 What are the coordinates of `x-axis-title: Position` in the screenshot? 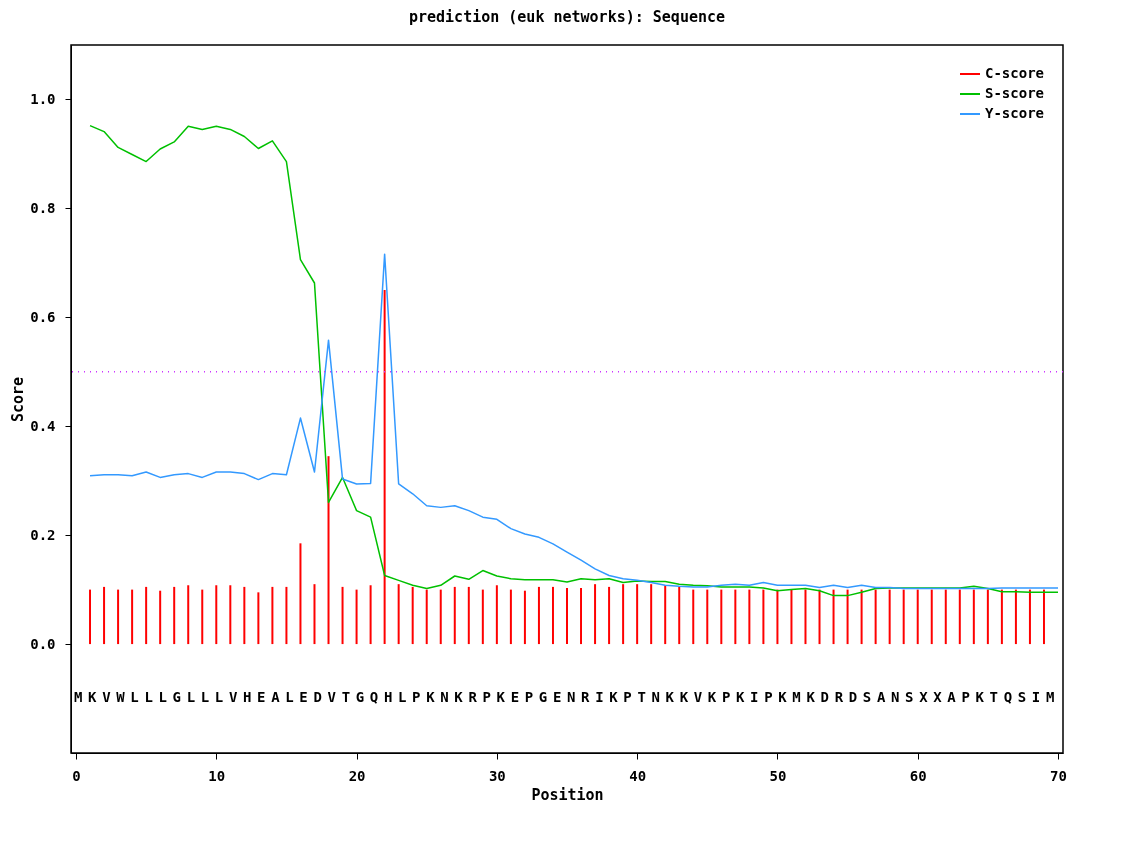 It's located at (567, 794).